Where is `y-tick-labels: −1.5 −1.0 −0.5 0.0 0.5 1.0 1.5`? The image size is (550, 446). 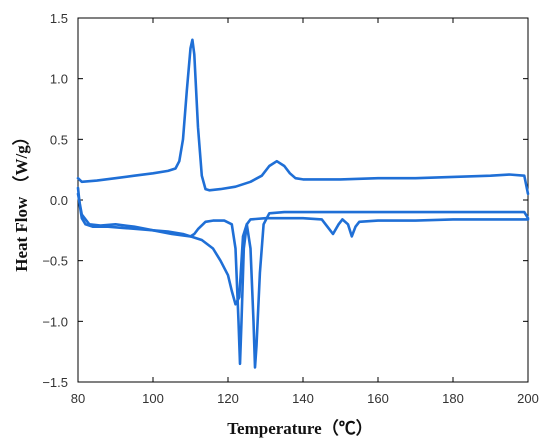 y-tick-labels: −1.5 −1.0 −0.5 0.0 0.5 1.0 1.5 is located at coordinates (55, 200).